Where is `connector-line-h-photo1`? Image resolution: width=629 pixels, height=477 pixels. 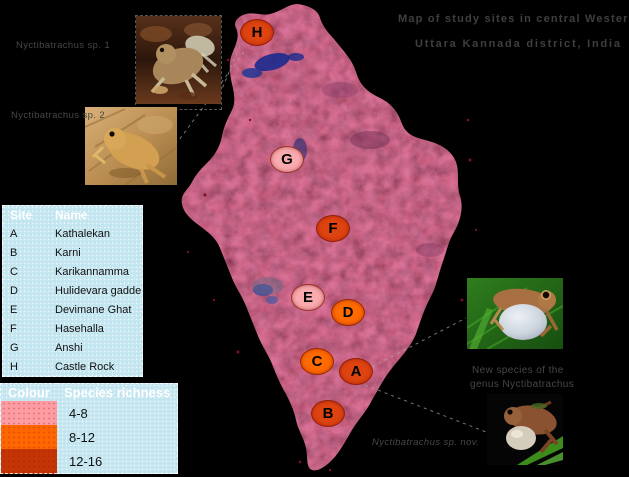
connector-line-h-photo1 is located at coordinates (229, 71).